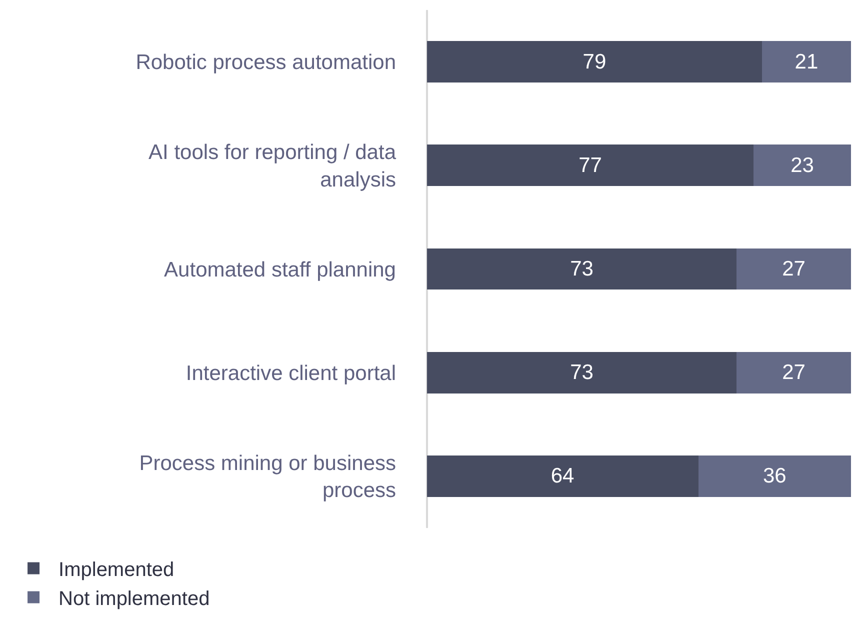  What do you see at coordinates (134, 599) in the screenshot?
I see `legend-label: Not implemented` at bounding box center [134, 599].